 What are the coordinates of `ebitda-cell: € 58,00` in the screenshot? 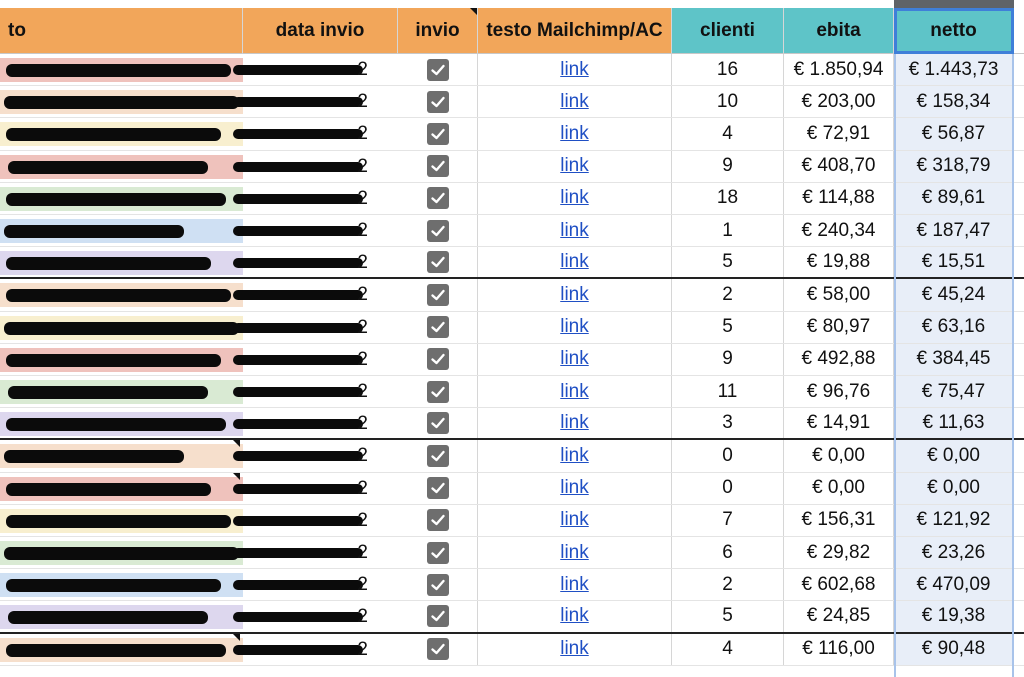 It's located at (839, 295).